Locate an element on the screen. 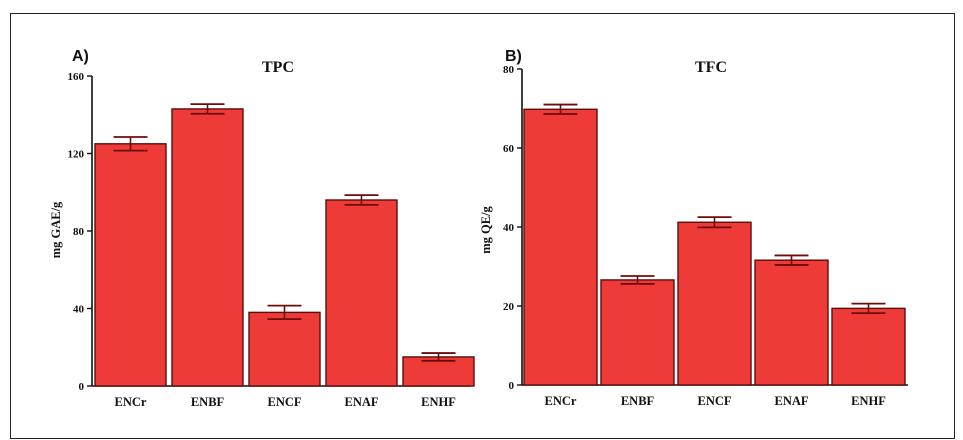 The height and width of the screenshot is (440, 963). chart-title-tfc: TFC is located at coordinates (711, 67).